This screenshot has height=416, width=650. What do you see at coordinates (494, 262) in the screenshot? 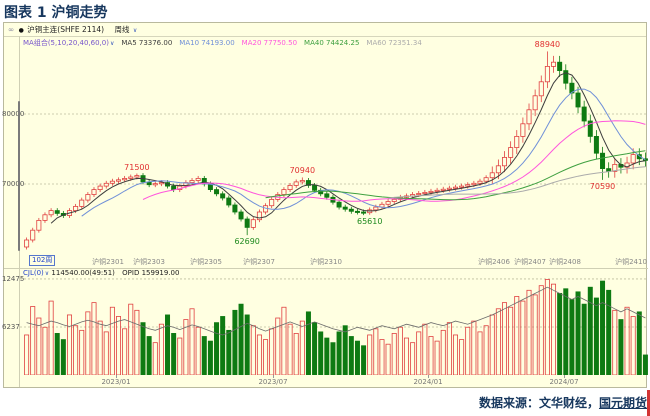
I see `contract-label: 沪铜2406` at bounding box center [494, 262].